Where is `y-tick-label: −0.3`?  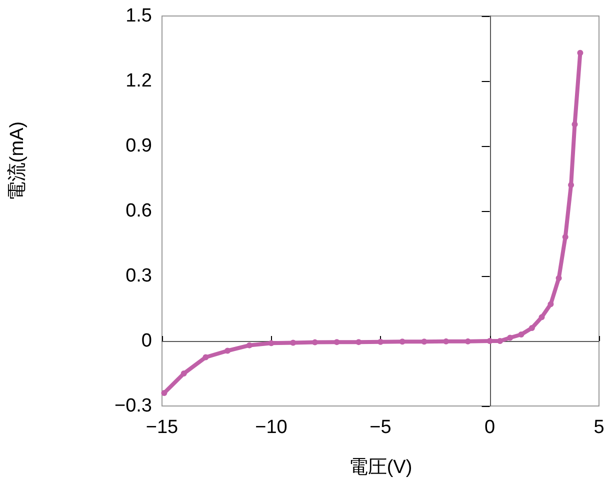
y-tick-label: −0.3 is located at coordinates (133, 406).